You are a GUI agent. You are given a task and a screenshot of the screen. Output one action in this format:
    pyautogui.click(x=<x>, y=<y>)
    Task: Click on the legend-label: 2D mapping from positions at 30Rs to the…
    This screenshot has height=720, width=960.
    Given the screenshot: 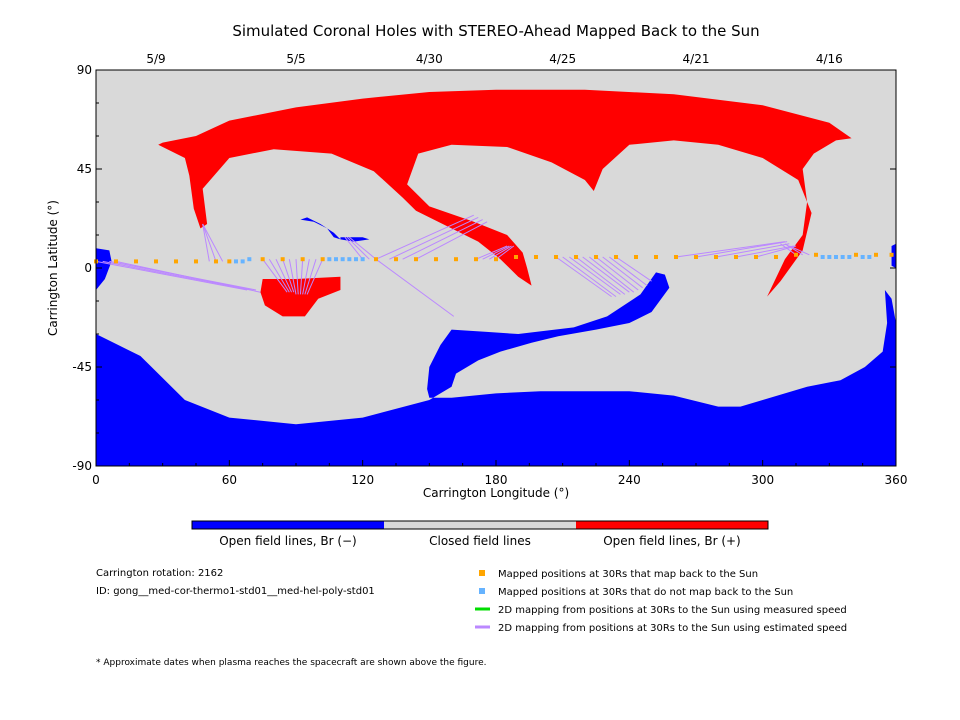 What is the action you would take?
    pyautogui.click(x=672, y=610)
    